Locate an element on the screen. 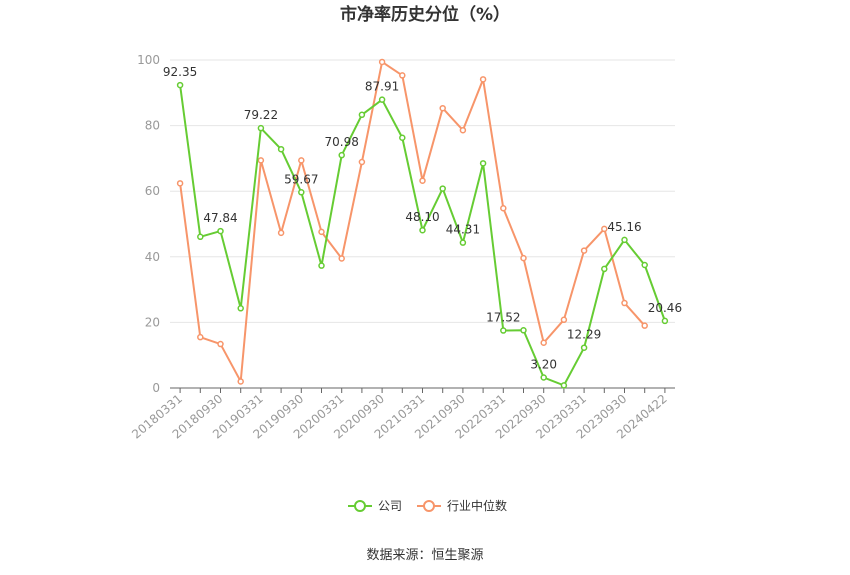 The width and height of the screenshot is (850, 575). y-tick-label: 80 is located at coordinates (152, 126).